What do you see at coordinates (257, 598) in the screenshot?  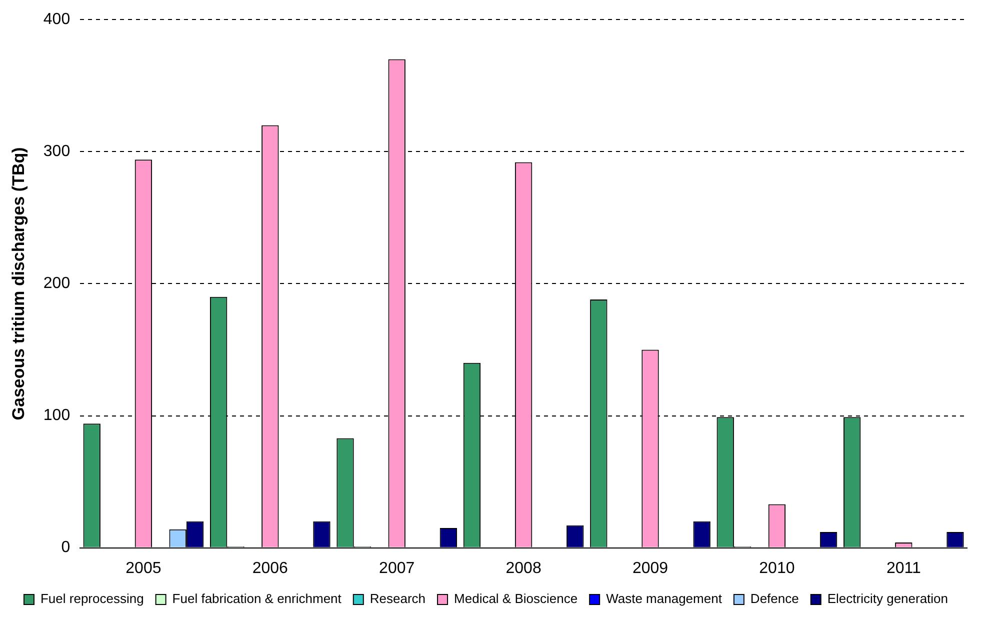 I see `legend-label: Fuel fabrication & enrichment` at bounding box center [257, 598].